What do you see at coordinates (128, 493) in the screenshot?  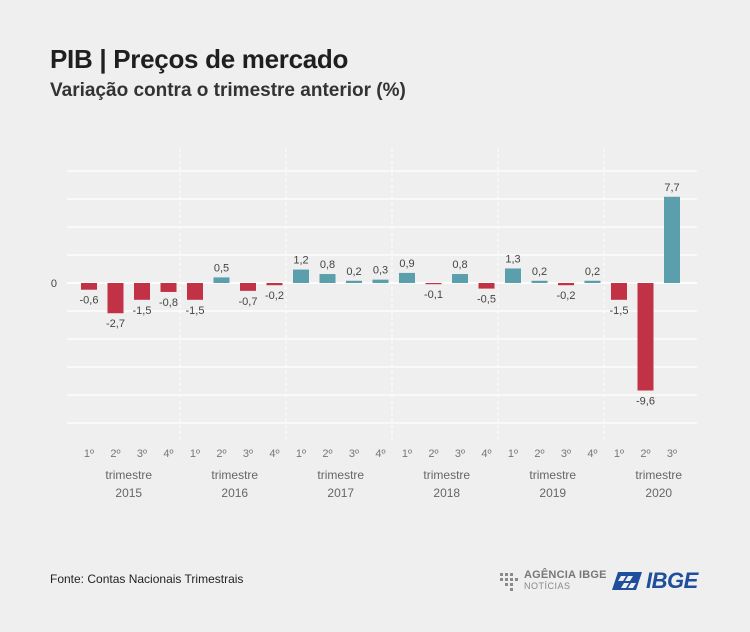 I see `year-label: 2015` at bounding box center [128, 493].